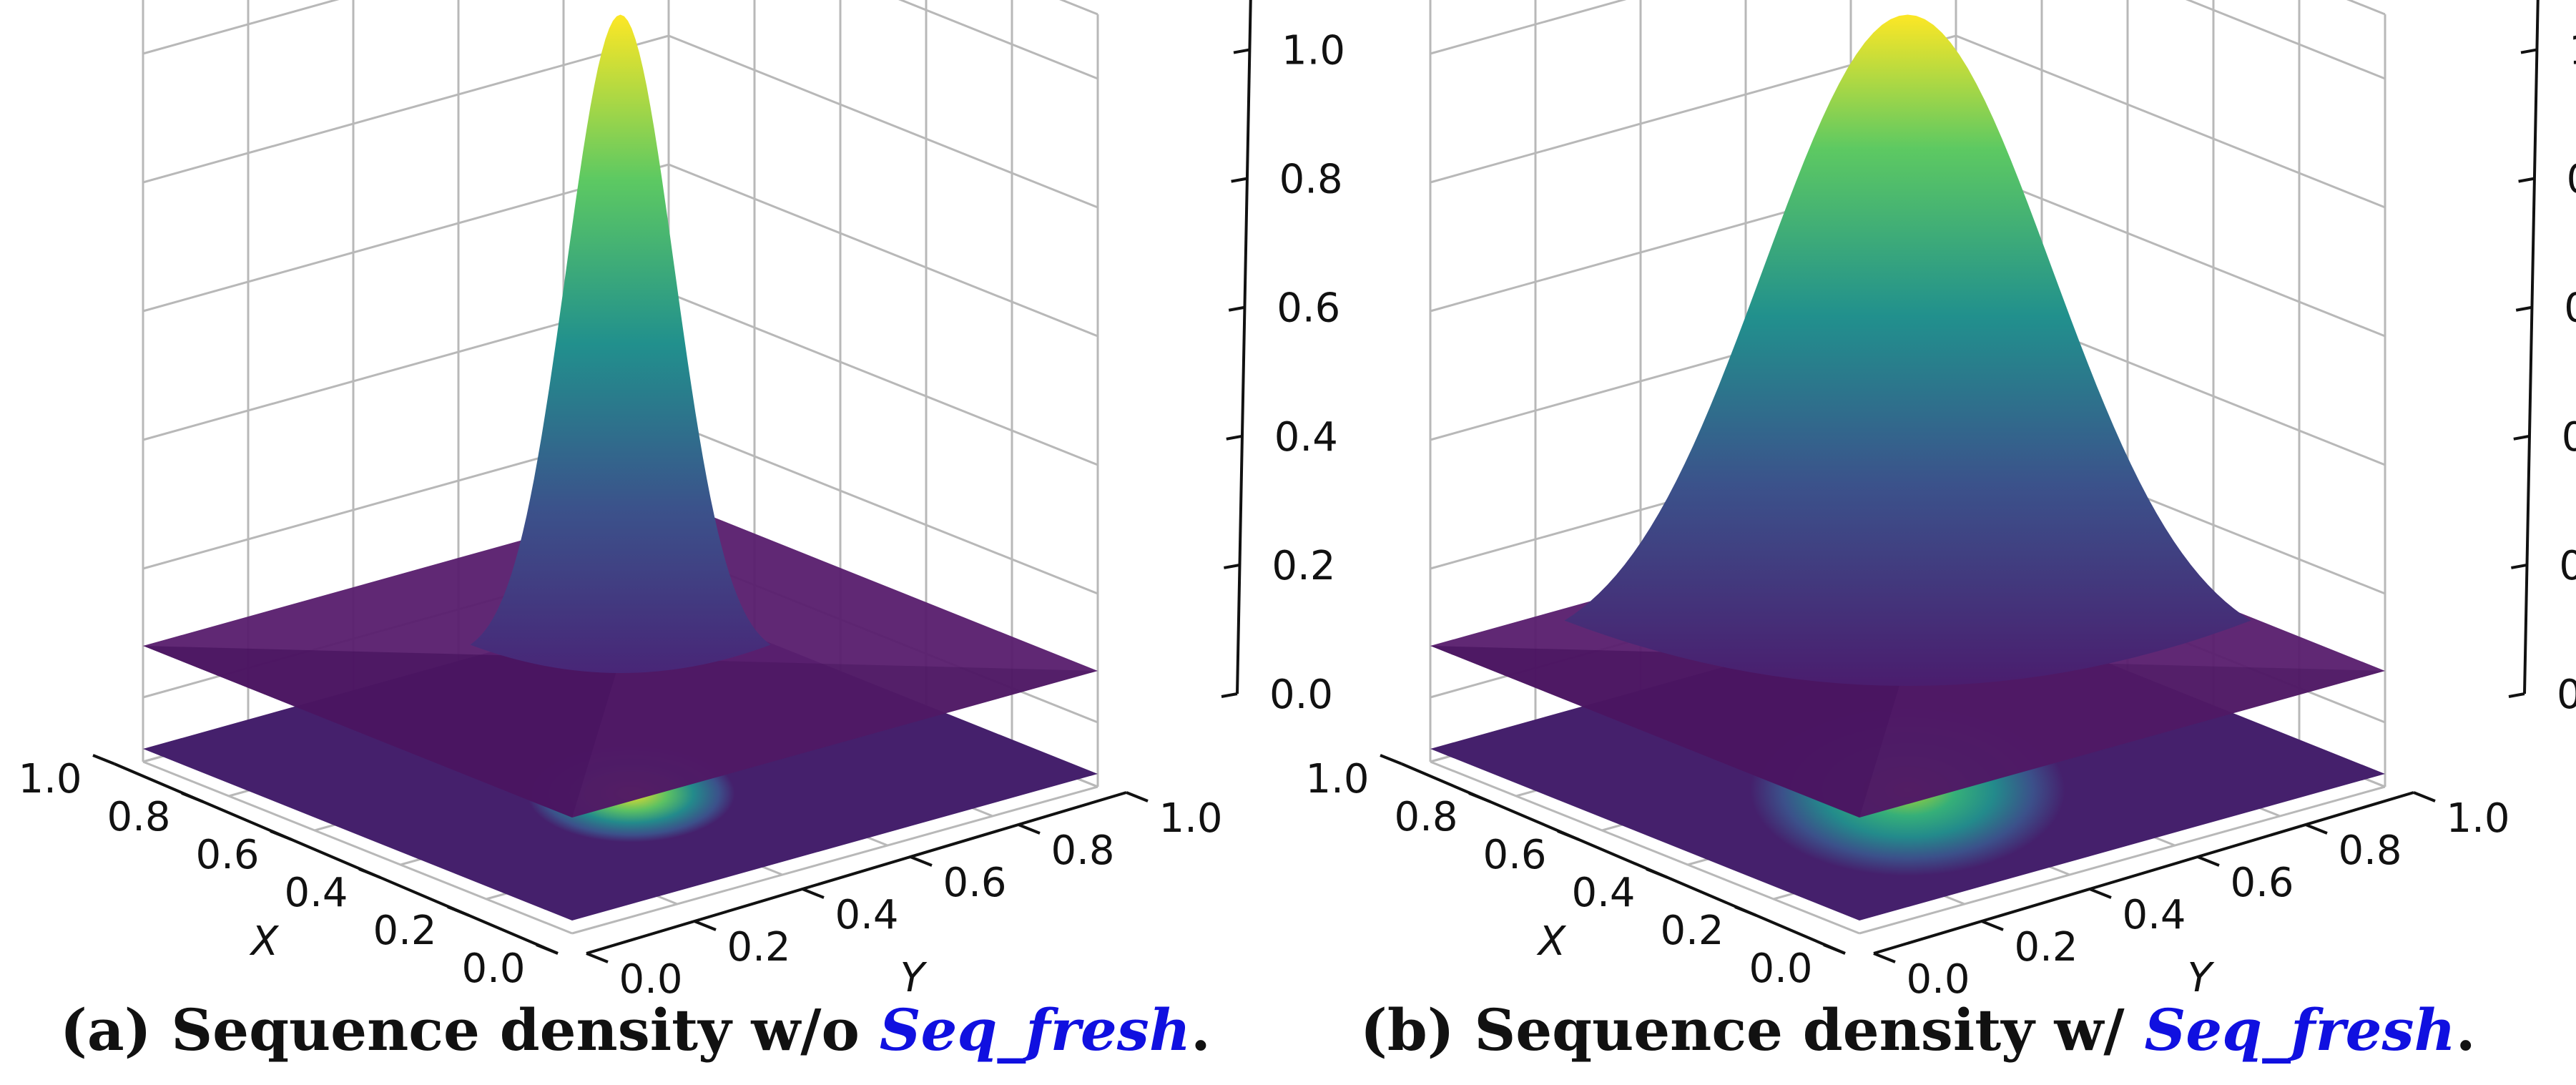 The image size is (2576, 1085). I want to click on z-axis-line, so click(1244, 347).